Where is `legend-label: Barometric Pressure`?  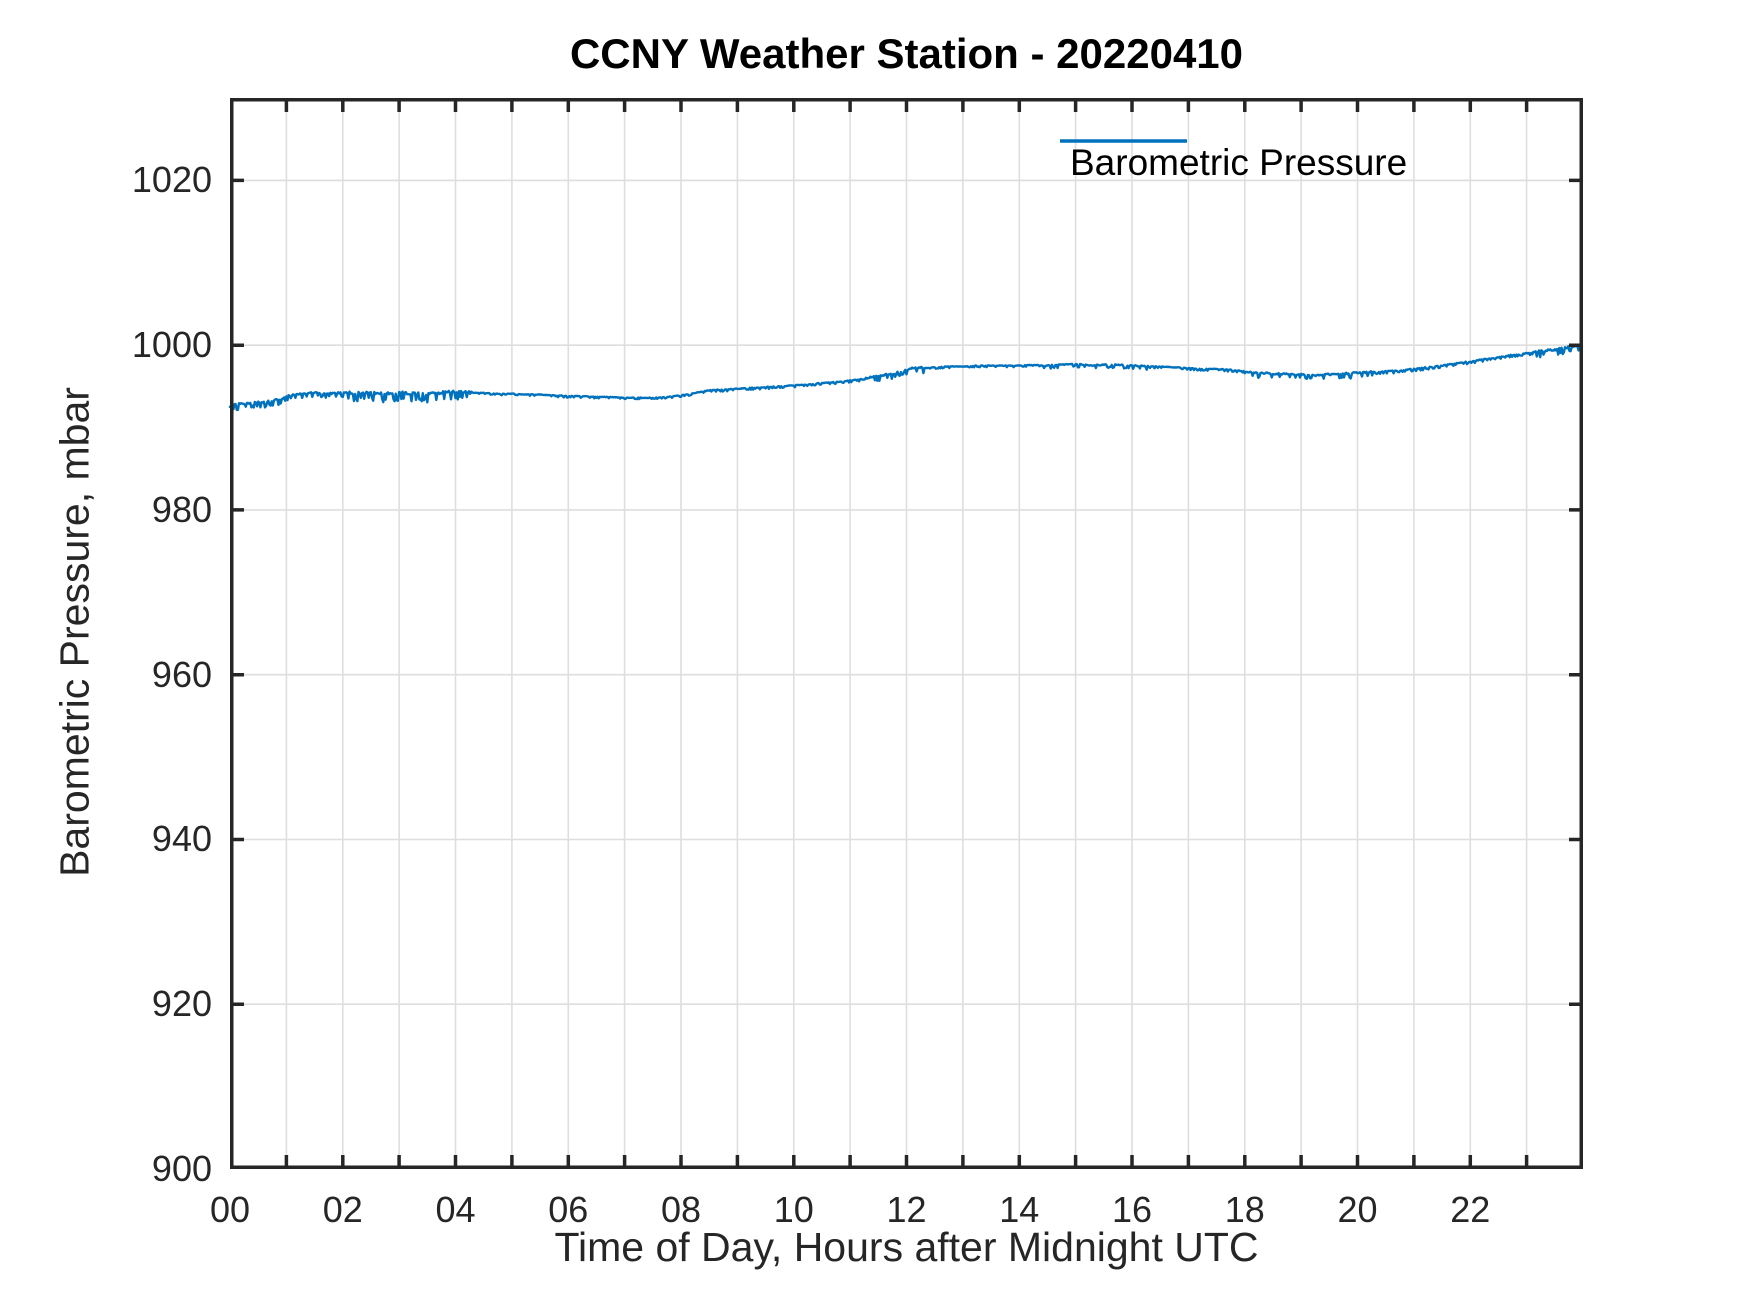
legend-label: Barometric Pressure is located at coordinates (1239, 162).